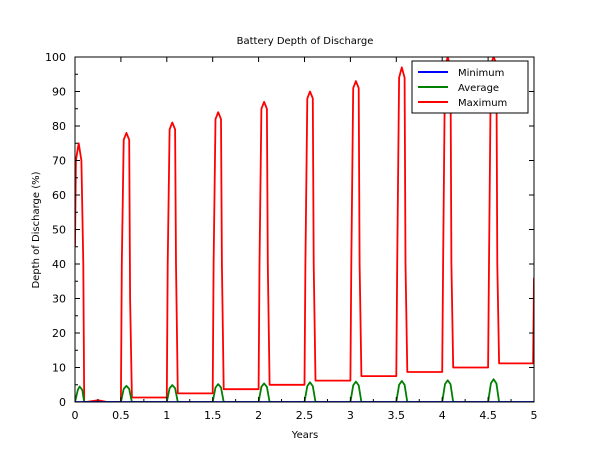 The height and width of the screenshot is (460, 610). What do you see at coordinates (55, 57) in the screenshot?
I see `y-tick-label: 100` at bounding box center [55, 57].